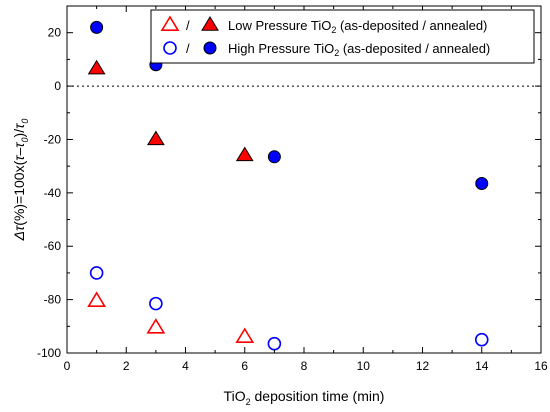 Image resolution: width=550 pixels, height=412 pixels. Describe the element at coordinates (57, 86) in the screenshot. I see `y-tick-label: 0` at that location.